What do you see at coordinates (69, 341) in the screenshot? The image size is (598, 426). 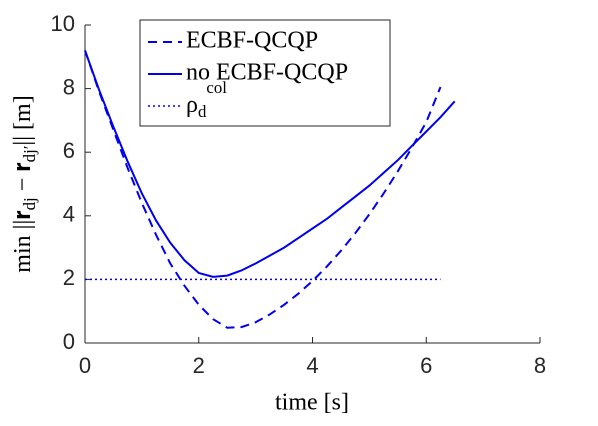 I see `y-tick-label: 0` at bounding box center [69, 341].